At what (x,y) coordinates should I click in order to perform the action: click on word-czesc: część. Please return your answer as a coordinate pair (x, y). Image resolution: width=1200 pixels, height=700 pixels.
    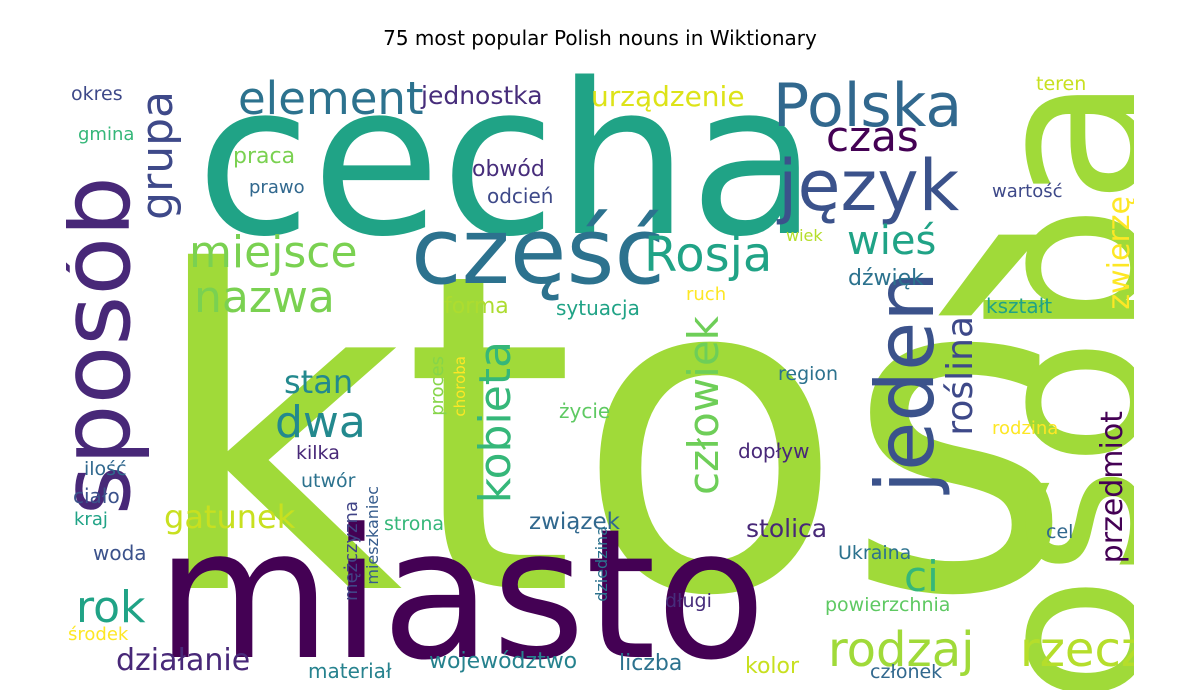
    Looking at the image, I should click on (538, 251).